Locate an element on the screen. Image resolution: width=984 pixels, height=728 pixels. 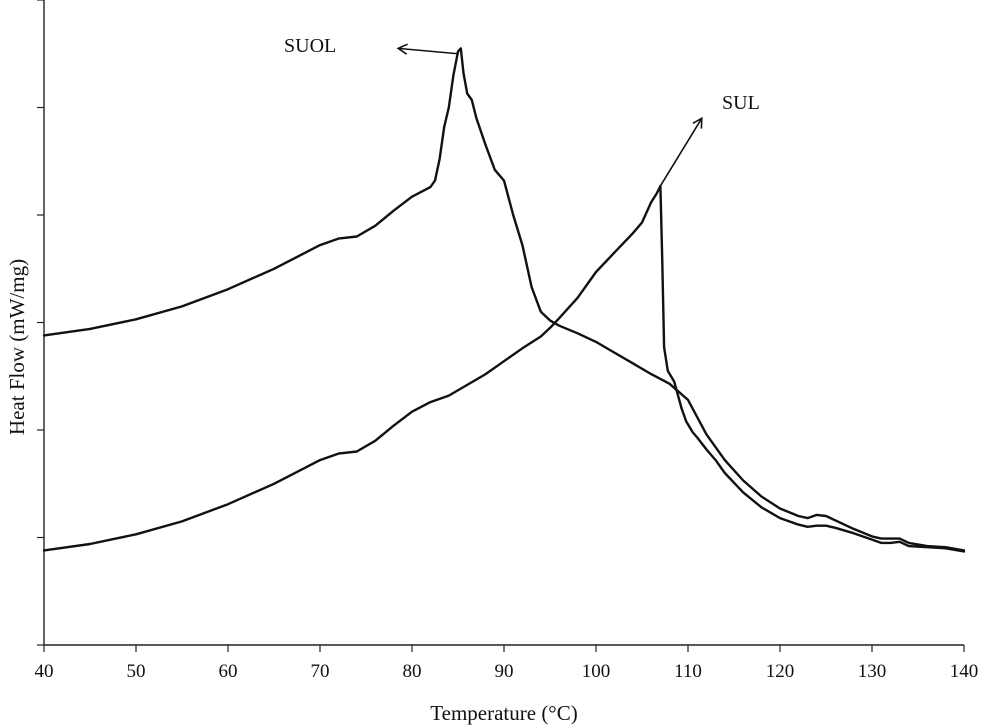
x-tick-label-60: 60 is located at coordinates (228, 671).